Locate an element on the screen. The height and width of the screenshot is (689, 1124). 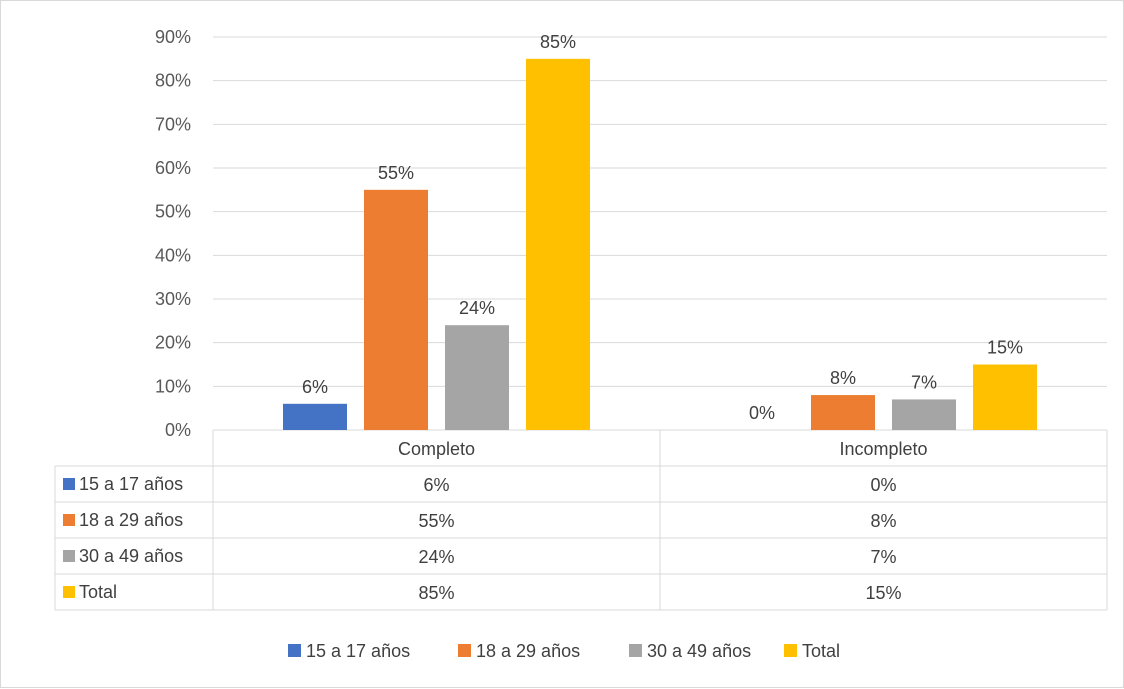
y-tick-label: 40% is located at coordinates (173, 255).